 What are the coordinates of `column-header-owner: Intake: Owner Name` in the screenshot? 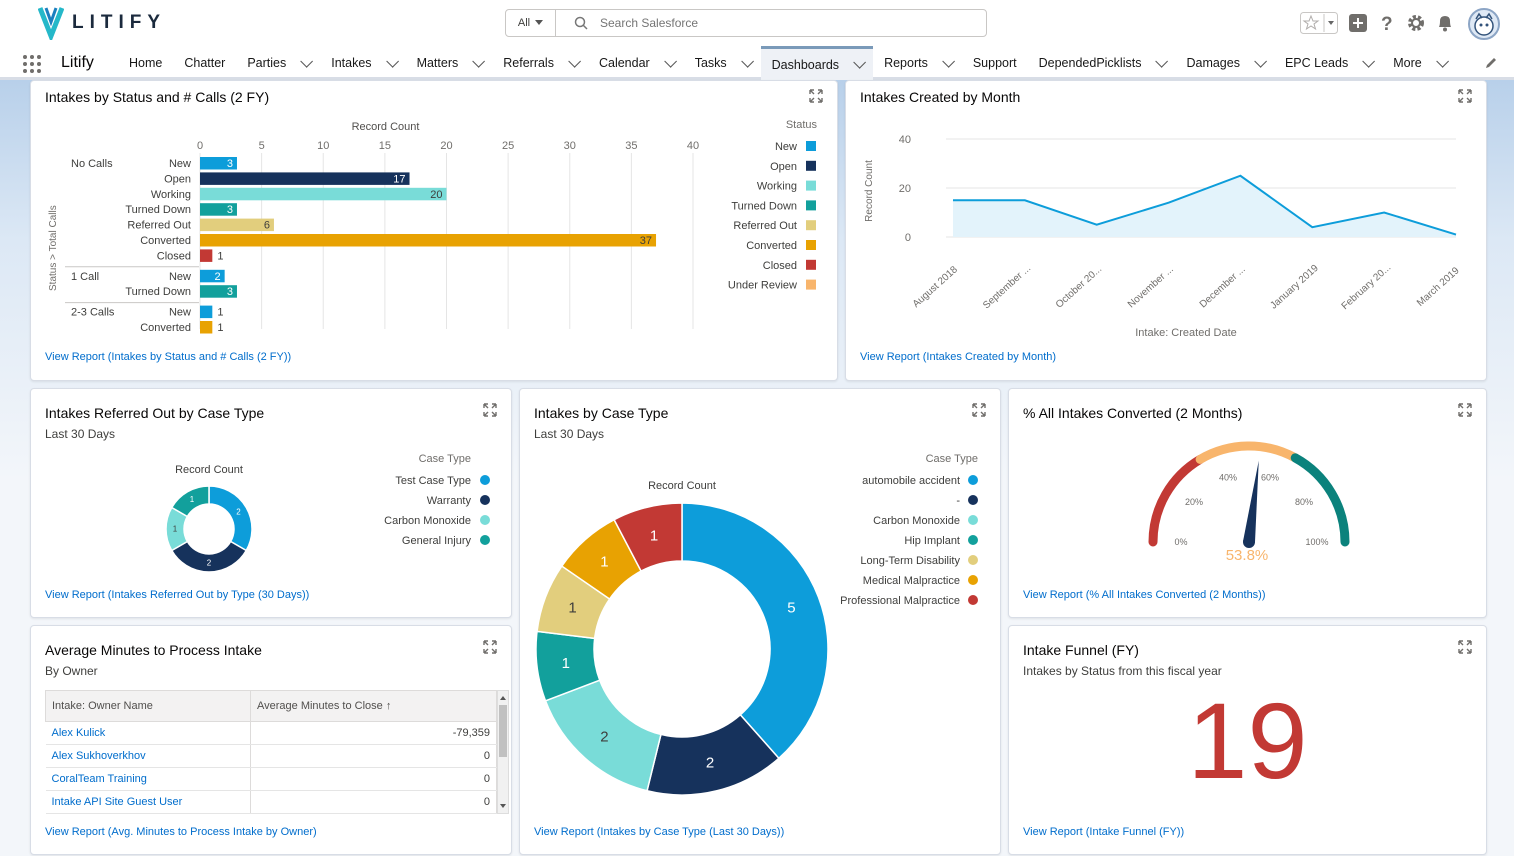 It's located at (148, 706).